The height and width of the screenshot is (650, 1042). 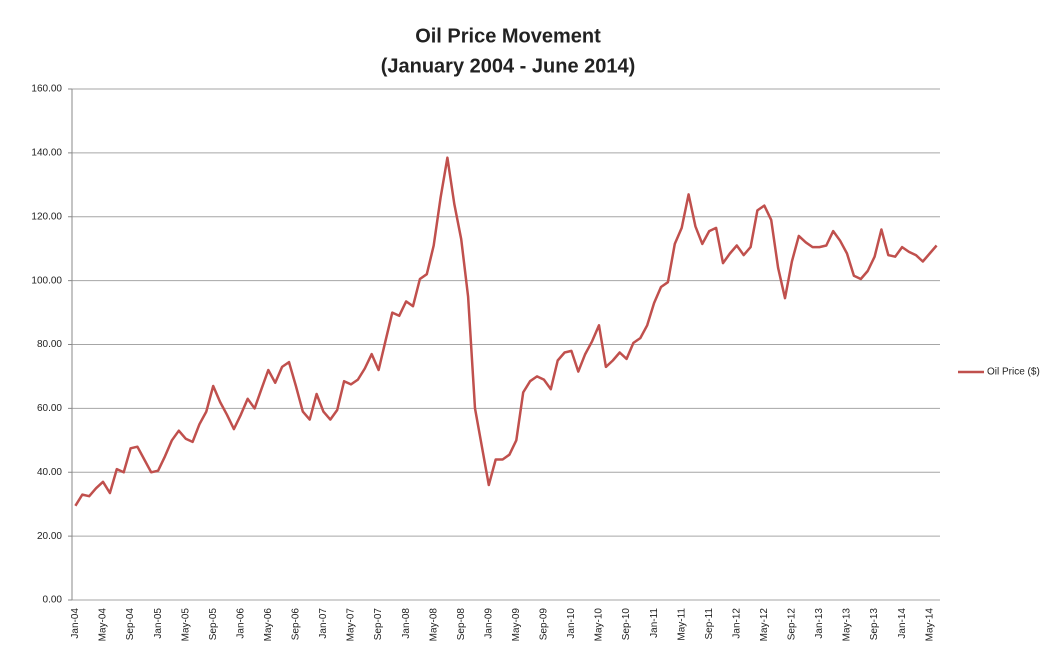 What do you see at coordinates (49, 472) in the screenshot?
I see `y-tick-label: 40.00` at bounding box center [49, 472].